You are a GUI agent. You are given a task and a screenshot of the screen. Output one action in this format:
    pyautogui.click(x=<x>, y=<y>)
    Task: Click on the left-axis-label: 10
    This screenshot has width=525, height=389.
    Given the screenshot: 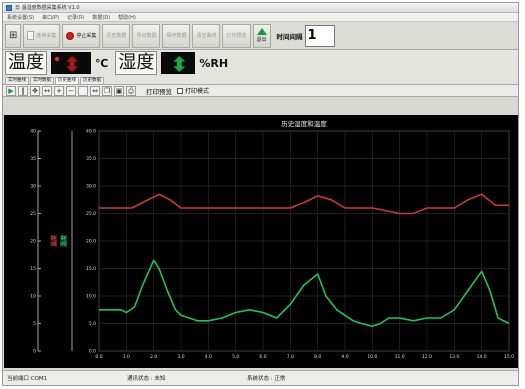 What is the action you would take?
    pyautogui.click(x=33, y=297)
    